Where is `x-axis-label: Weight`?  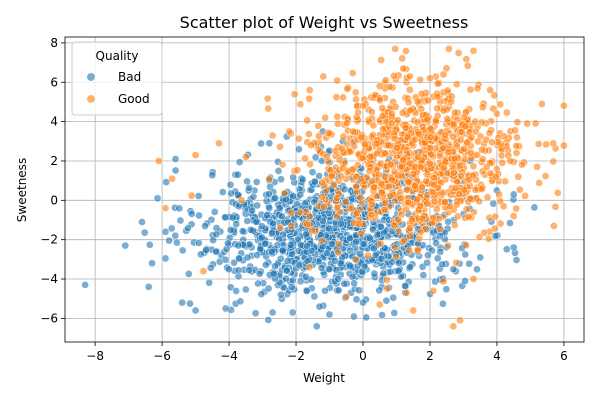
x-axis-label: Weight is located at coordinates (324, 378).